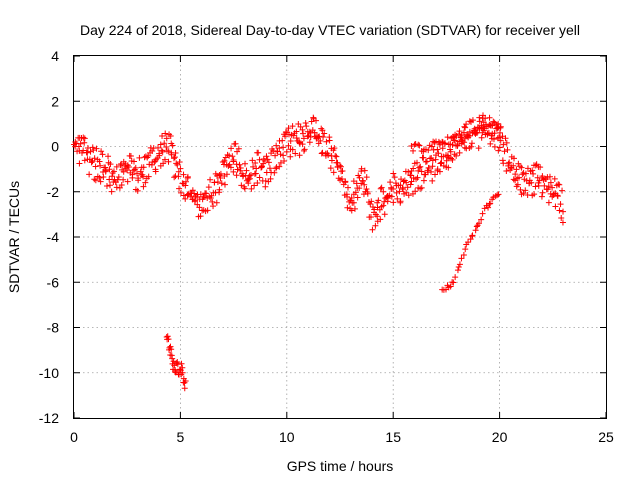  Describe the element at coordinates (500, 437) in the screenshot. I see `x-tick-label: 20` at that location.